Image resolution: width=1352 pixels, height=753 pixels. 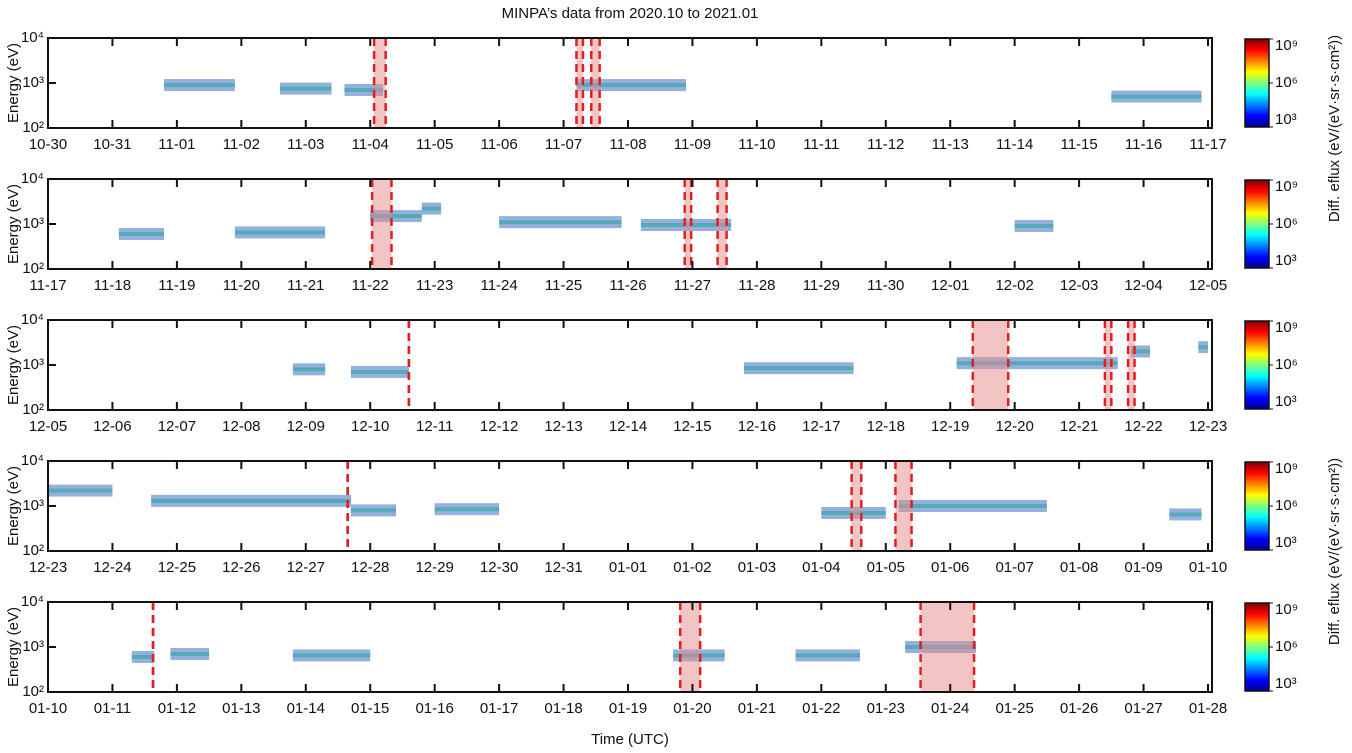 What do you see at coordinates (628, 708) in the screenshot?
I see `x-tick-label: 01-19` at bounding box center [628, 708].